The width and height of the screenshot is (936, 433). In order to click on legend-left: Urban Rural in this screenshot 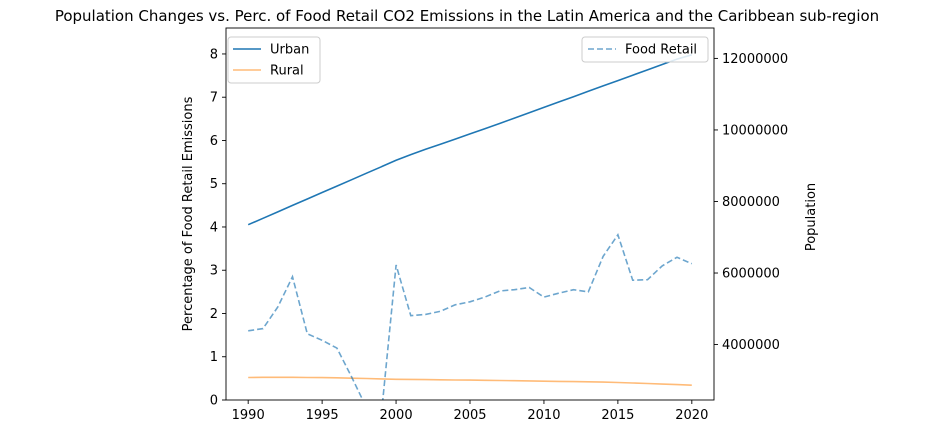, I will do `click(274, 60)`.